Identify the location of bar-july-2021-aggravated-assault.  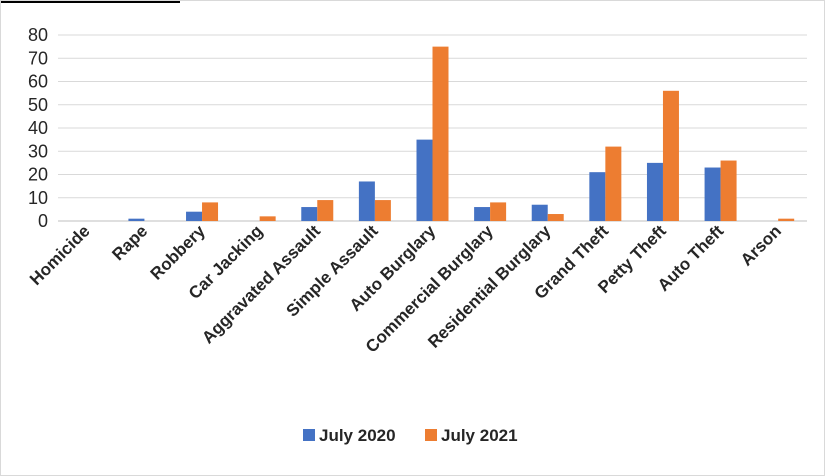
(325, 210).